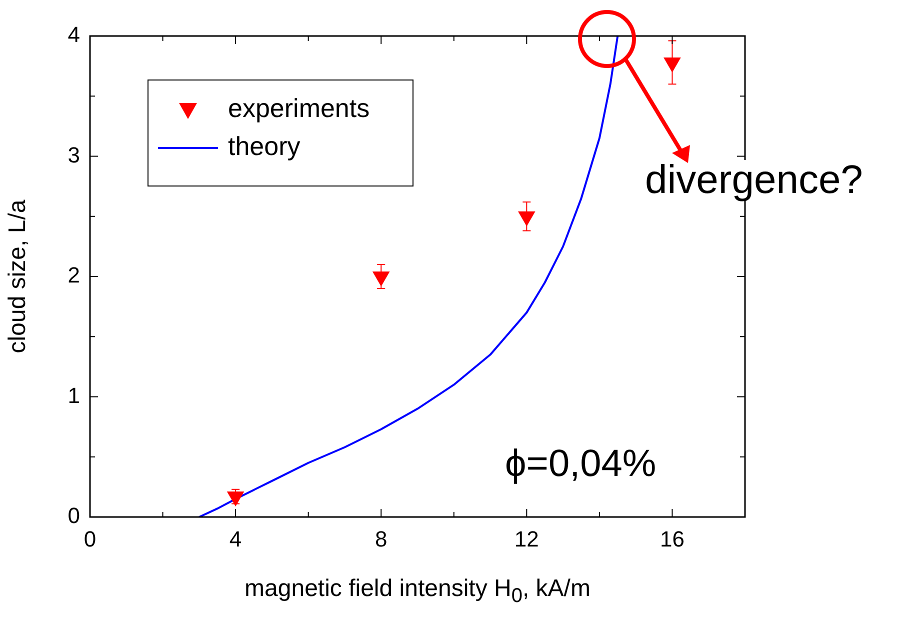 The image size is (908, 617). Describe the element at coordinates (526, 539) in the screenshot. I see `x-tick-label: 12` at that location.